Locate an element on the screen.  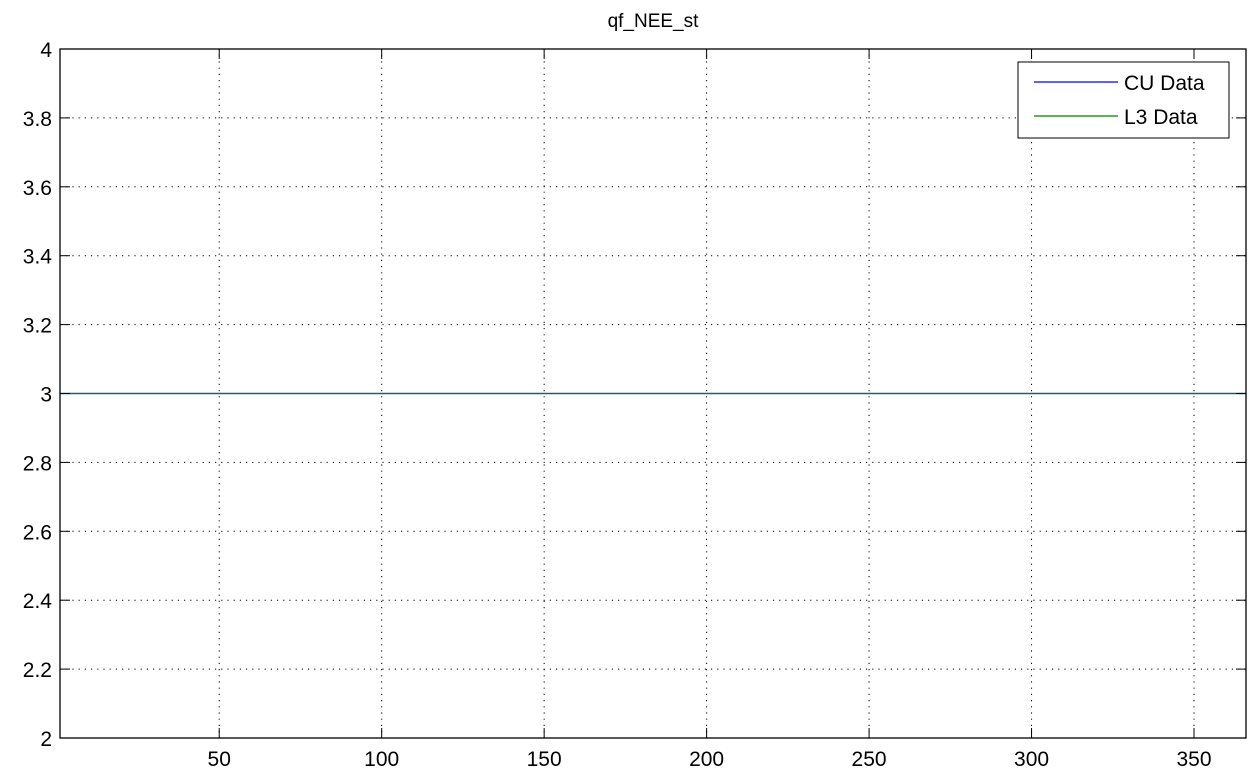
x-tick-label: 250 is located at coordinates (869, 759).